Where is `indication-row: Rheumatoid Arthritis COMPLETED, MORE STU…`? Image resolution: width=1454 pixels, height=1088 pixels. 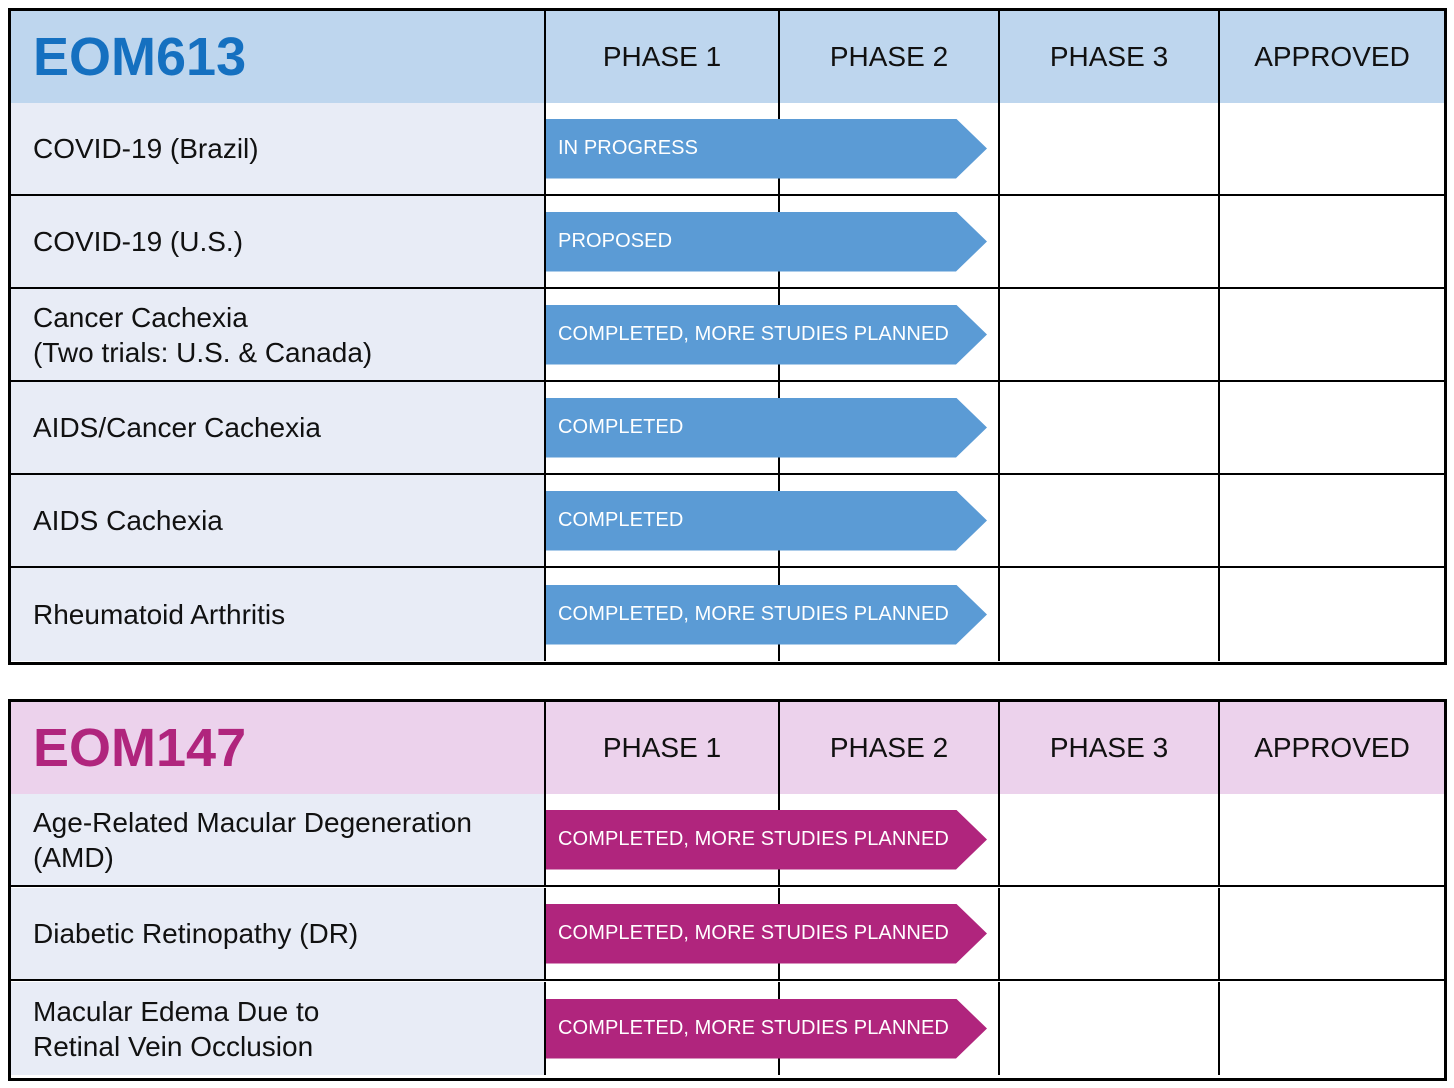
indication-row: Rheumatoid Arthritis COMPLETED, MORE STU… is located at coordinates (727, 614).